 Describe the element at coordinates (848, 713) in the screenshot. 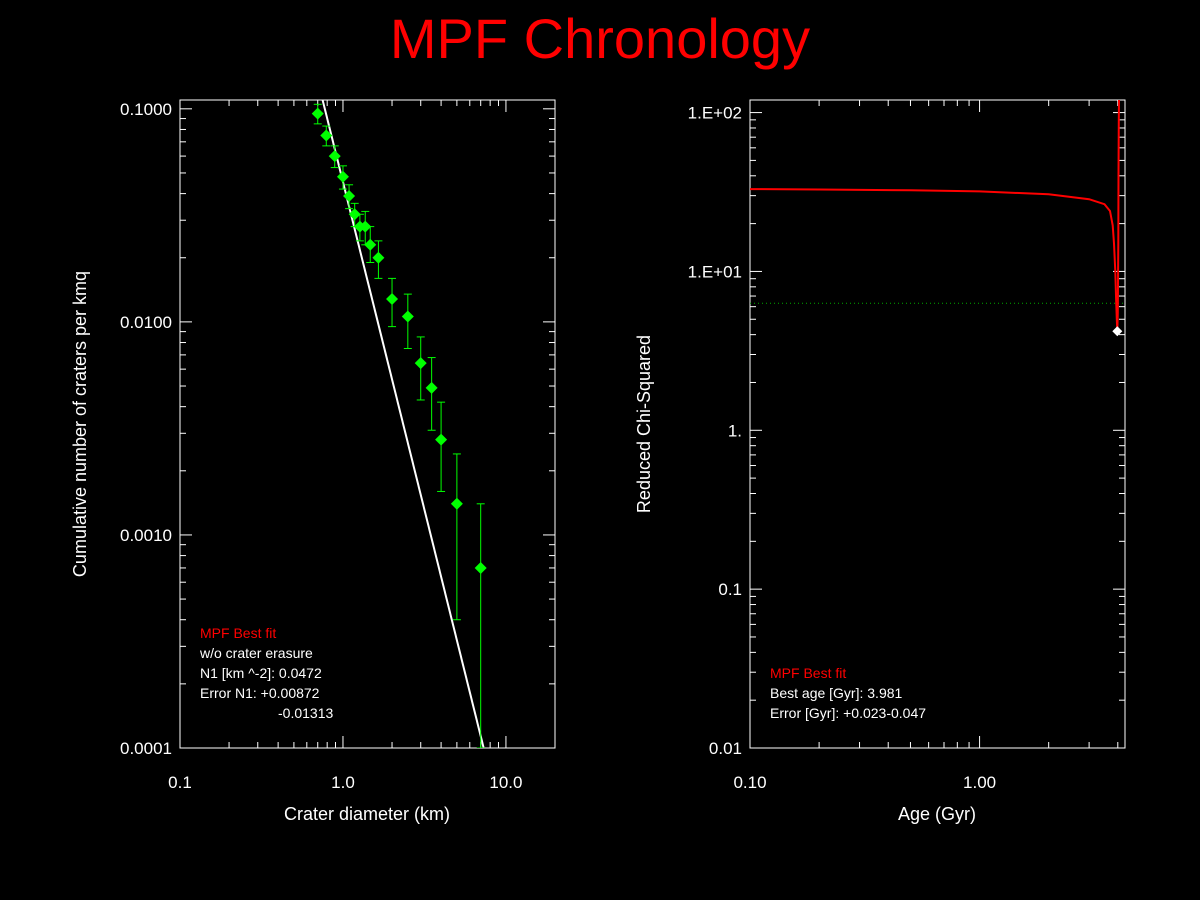

I see `right-annotation-line2: Error [Gyr]: +0.023-0.047` at that location.